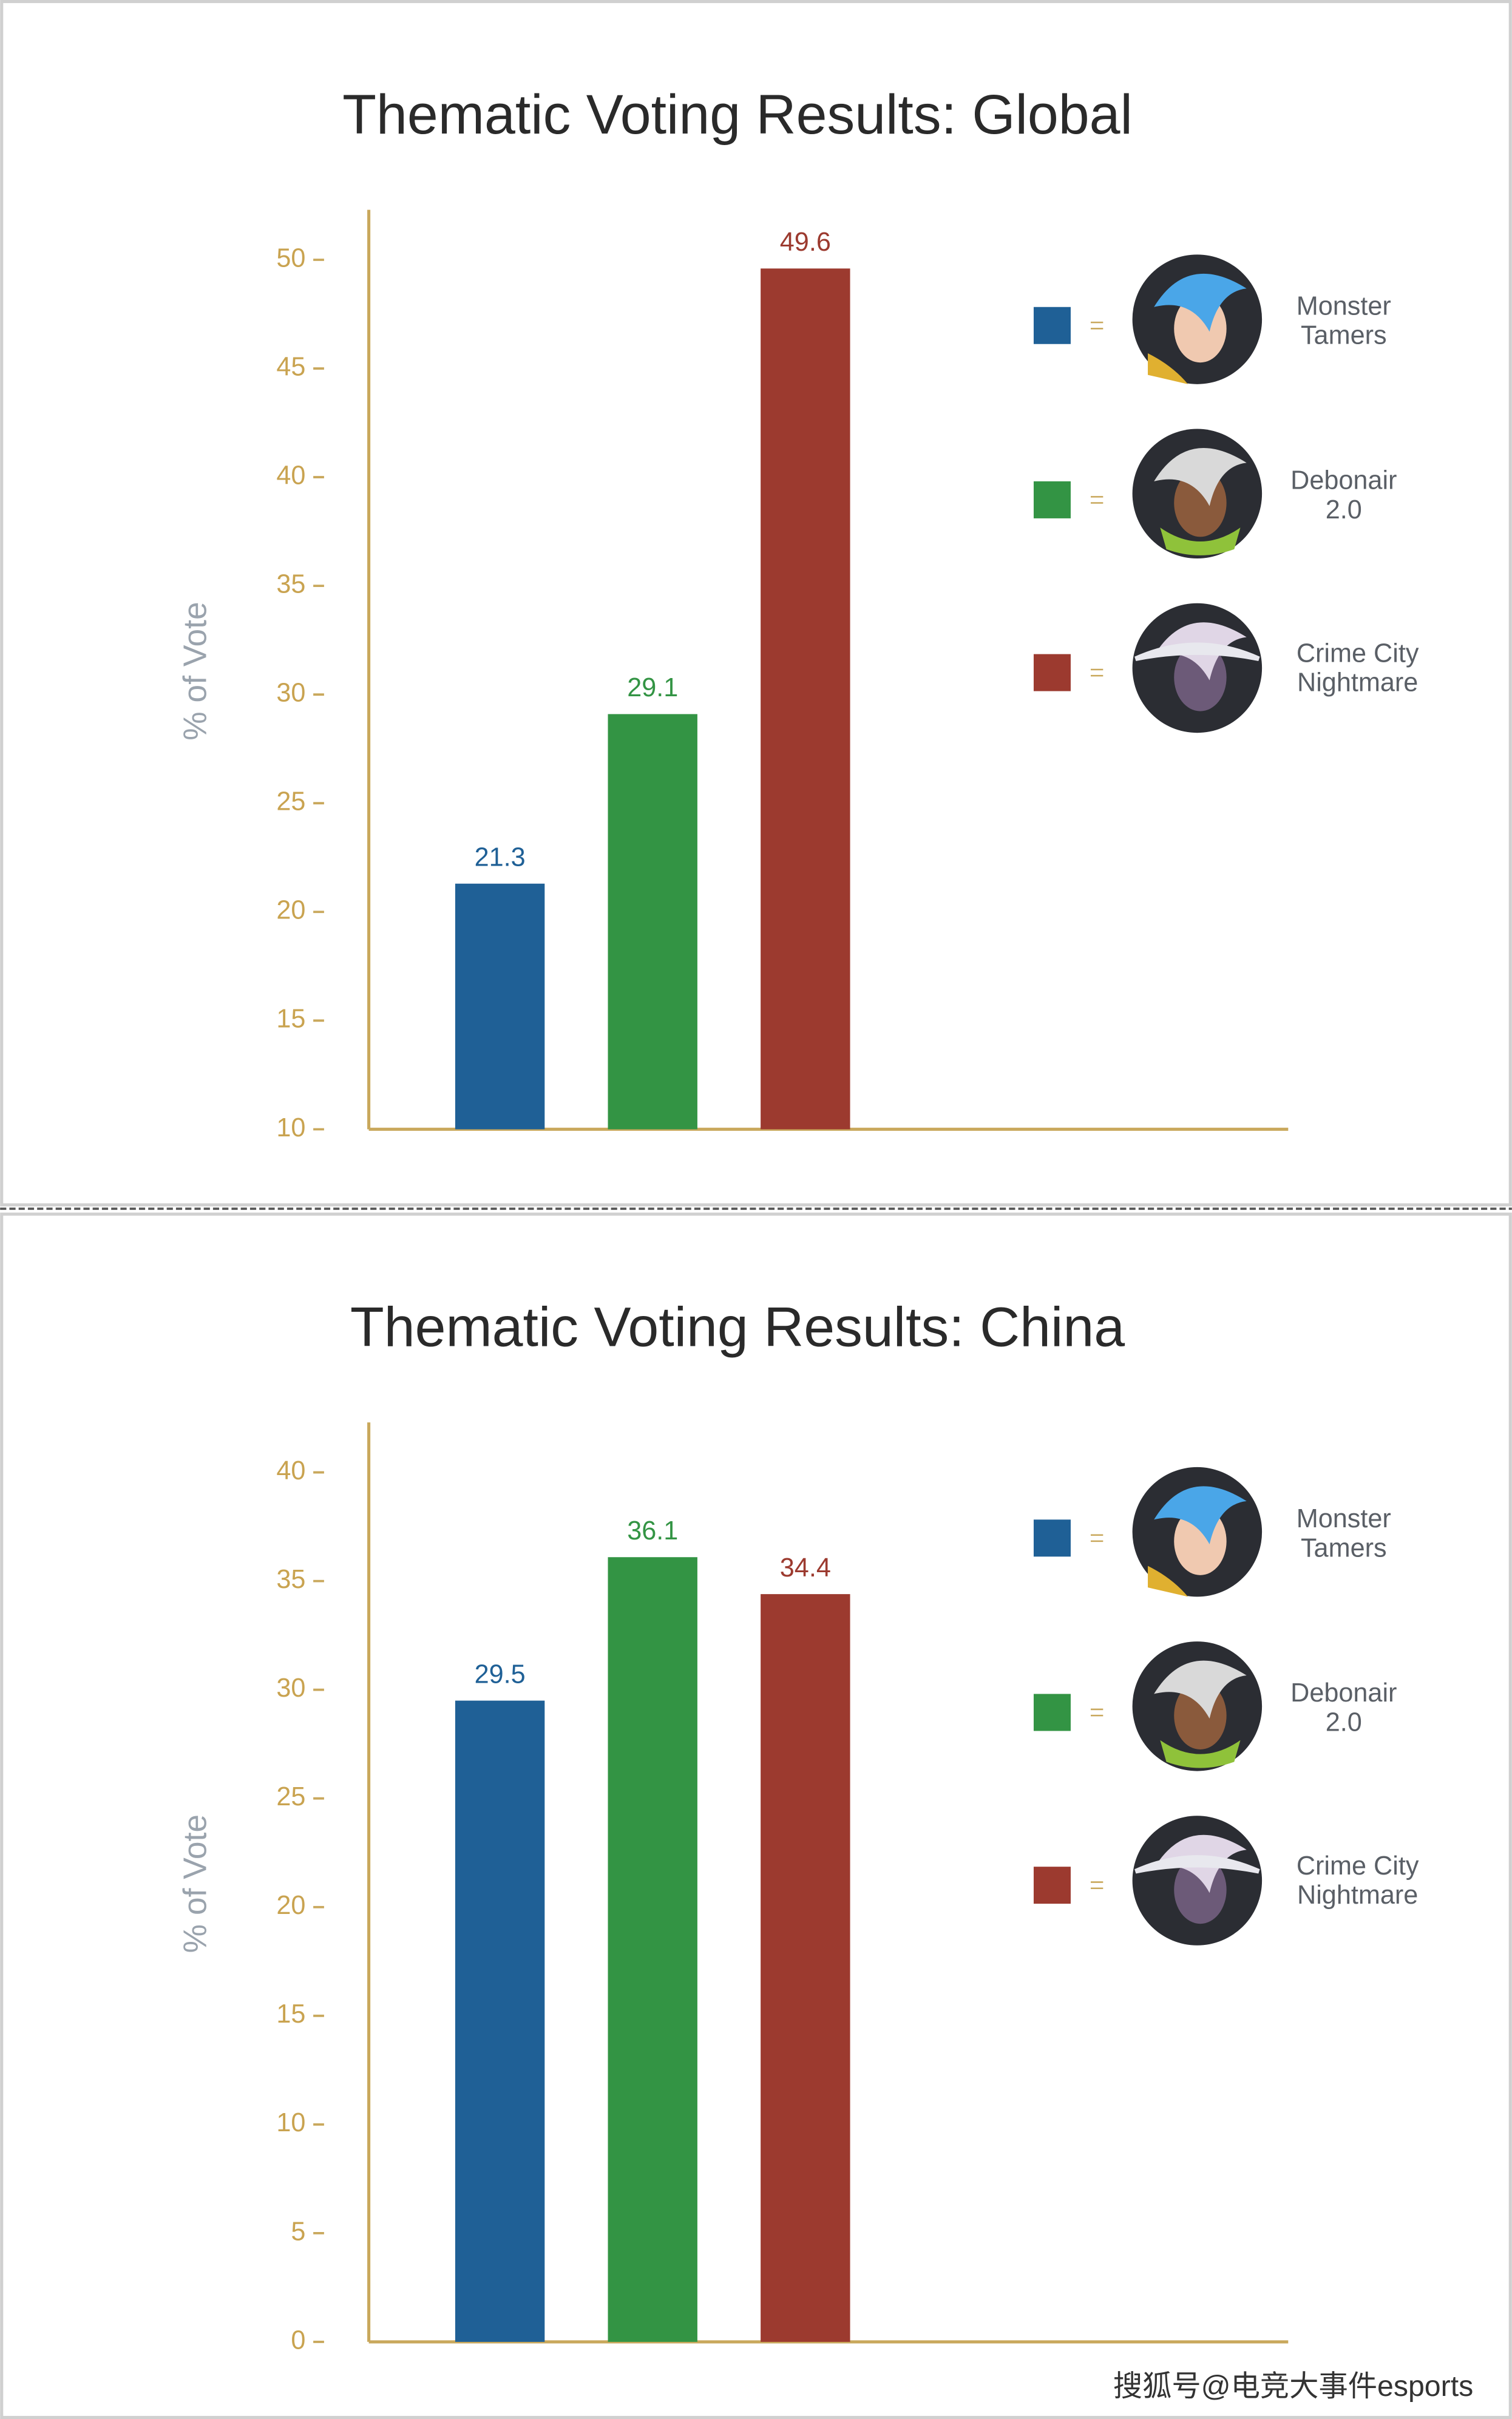  Describe the element at coordinates (805, 242) in the screenshot. I see `value-label: 49.6` at that location.